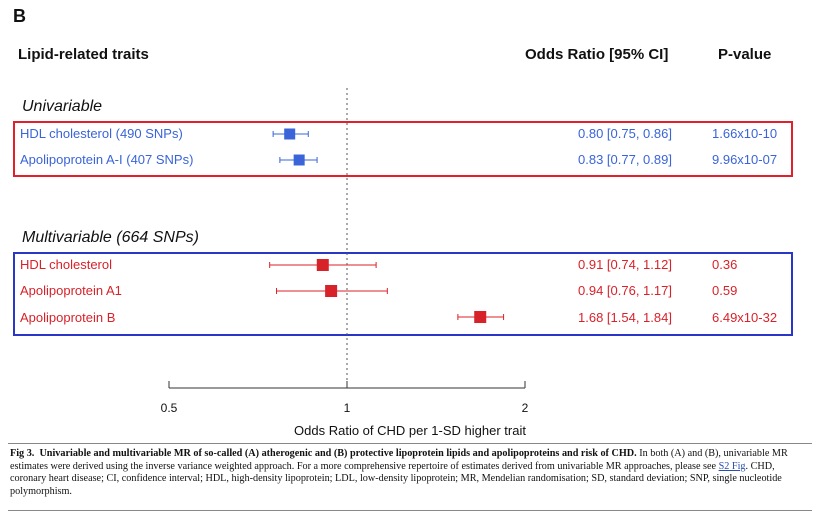 This screenshot has height=515, width=820. Describe the element at coordinates (745, 133) in the screenshot. I see `row-p: 1.66x10⁻¹⁰` at that location.